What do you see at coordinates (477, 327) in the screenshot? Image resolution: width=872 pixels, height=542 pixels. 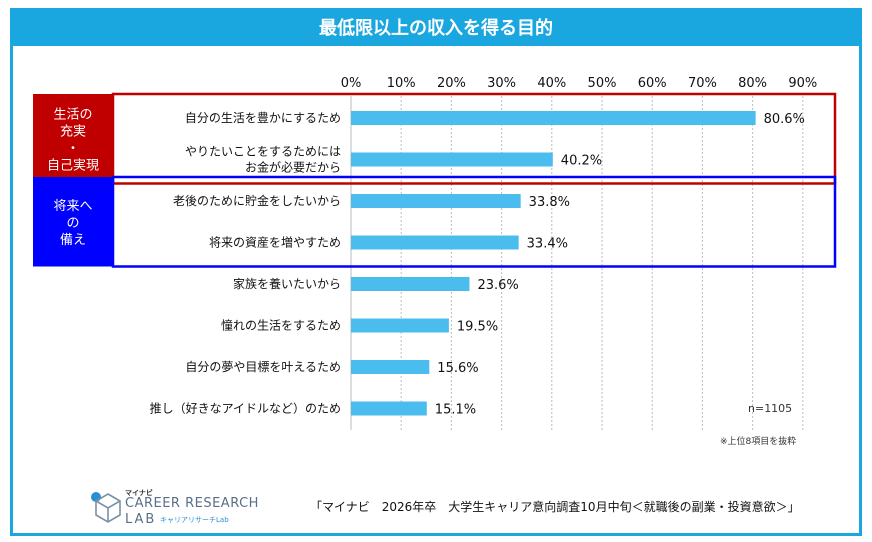 I see `data-label: 19.5%` at bounding box center [477, 327].